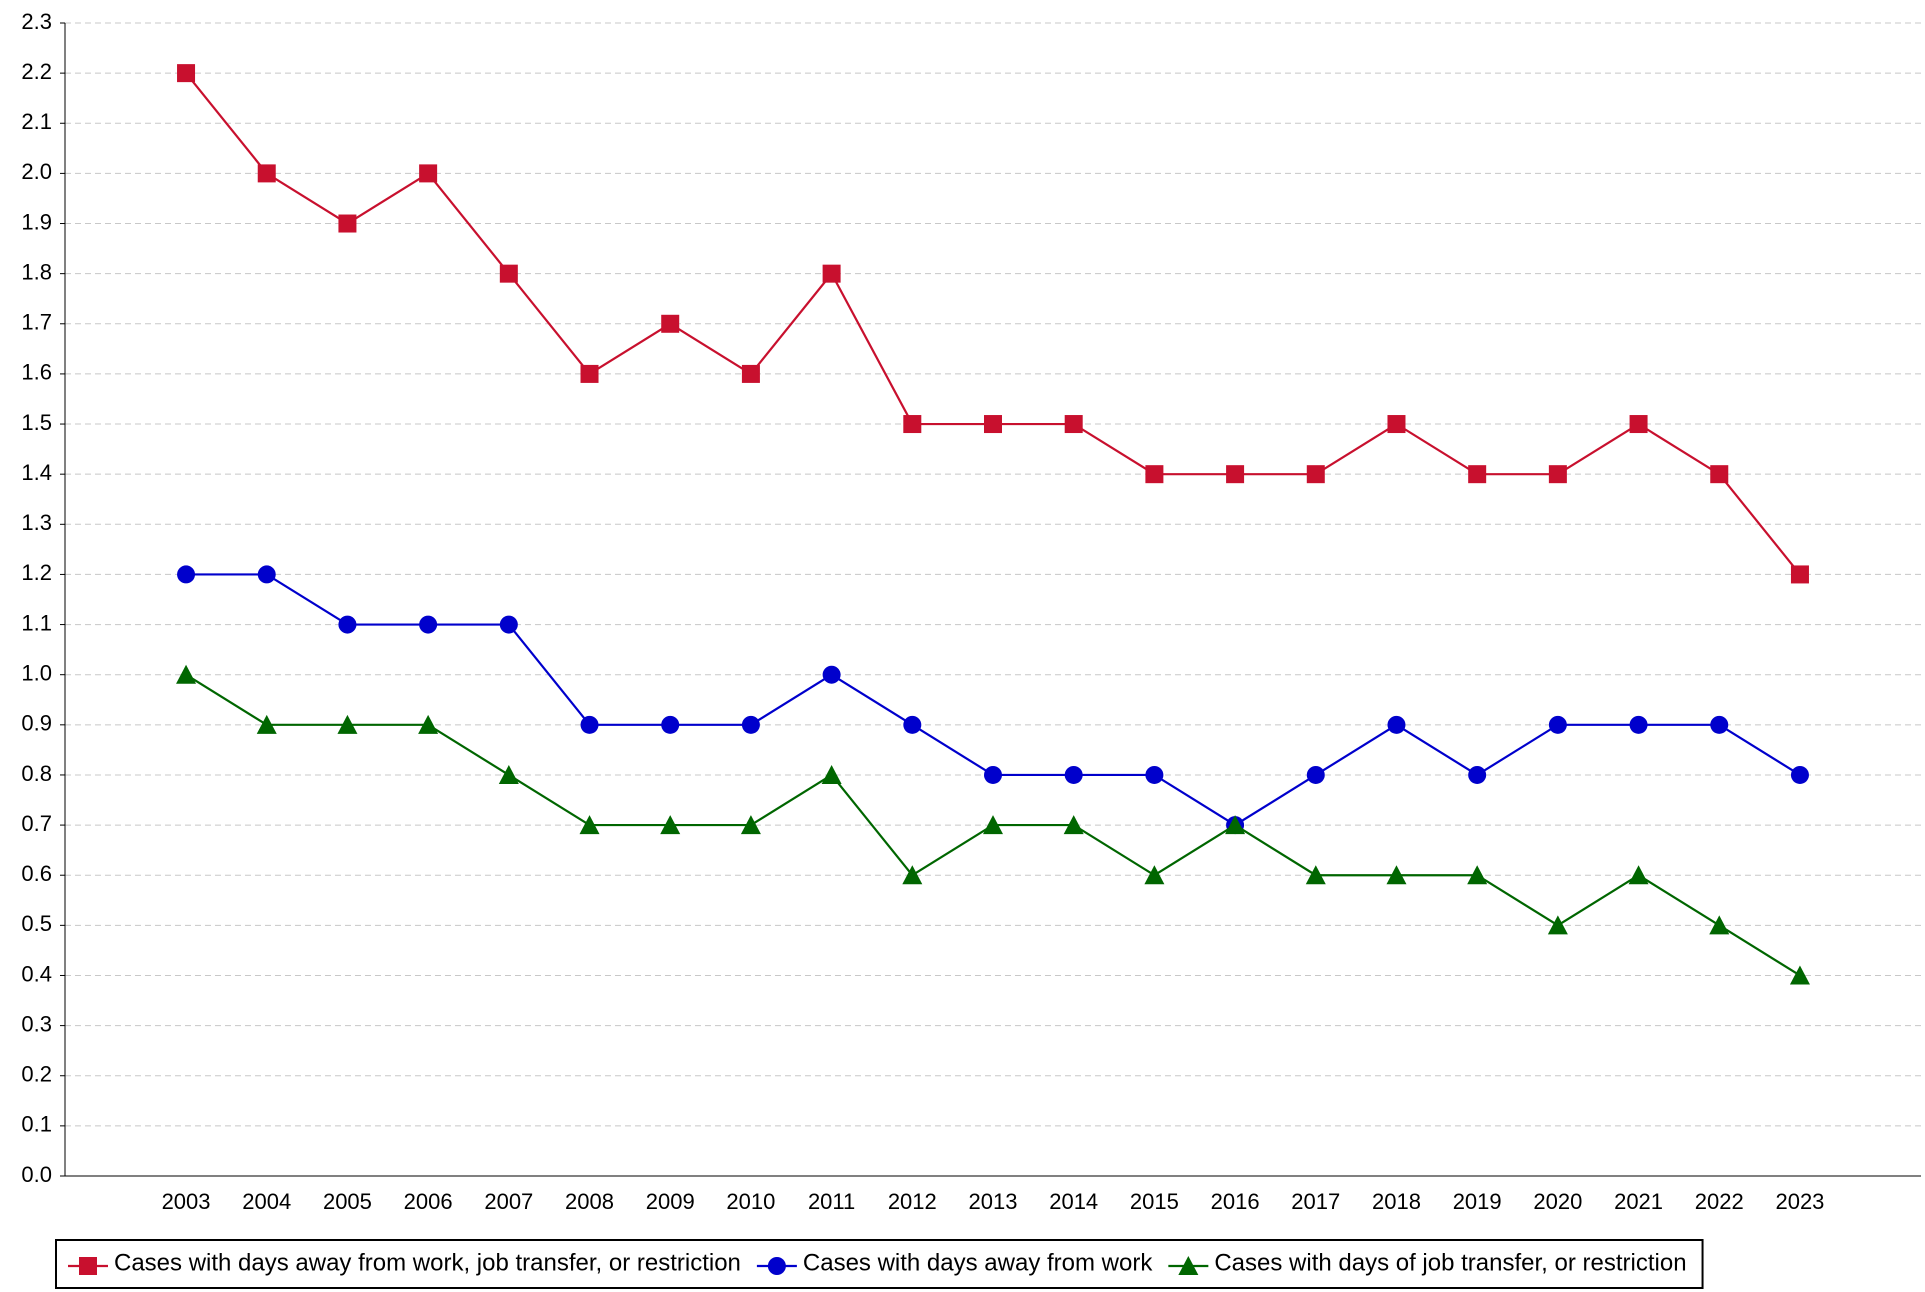 Image resolution: width=1925 pixels, height=1292 pixels. Describe the element at coordinates (36, 171) in the screenshot. I see `y-tick-label: 2.0` at that location.